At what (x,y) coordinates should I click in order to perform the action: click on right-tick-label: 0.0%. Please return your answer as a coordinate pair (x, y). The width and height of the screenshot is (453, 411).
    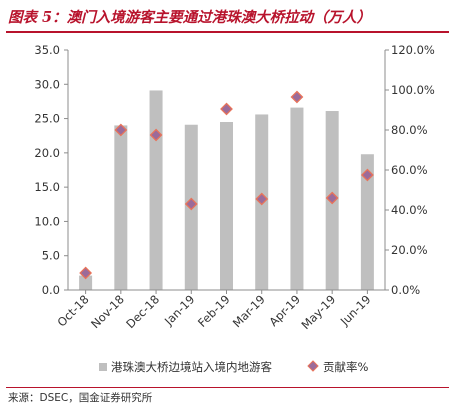
    Looking at the image, I should click on (405, 290).